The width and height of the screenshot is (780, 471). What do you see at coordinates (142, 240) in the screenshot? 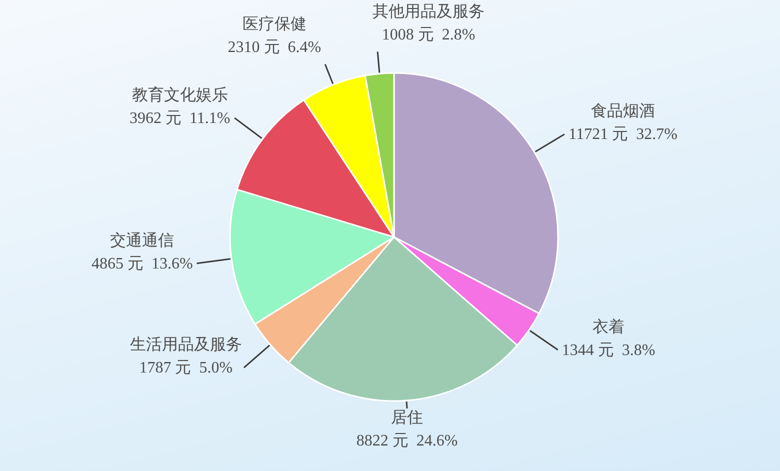
I see `slice-label: 交通通信` at bounding box center [142, 240].